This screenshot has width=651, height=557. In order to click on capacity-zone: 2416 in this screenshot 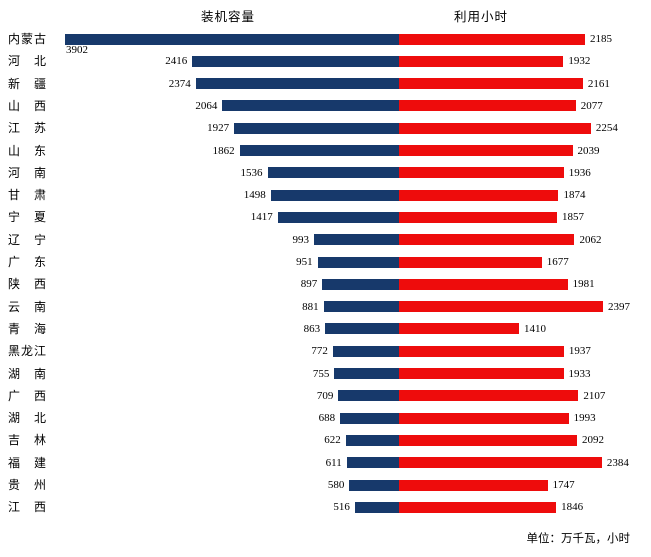, I will do `click(232, 61)`.